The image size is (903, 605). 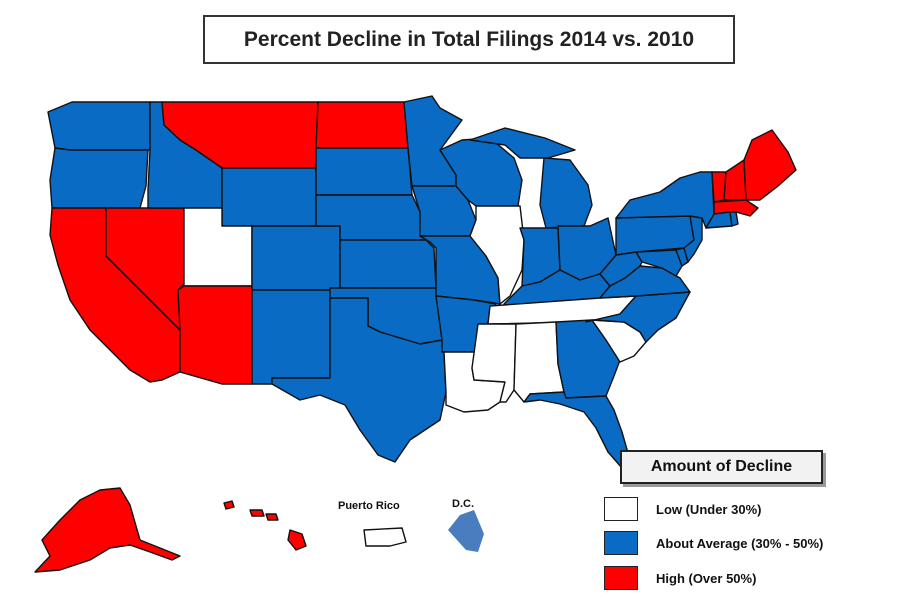 I want to click on state-hawaii, so click(x=265, y=525).